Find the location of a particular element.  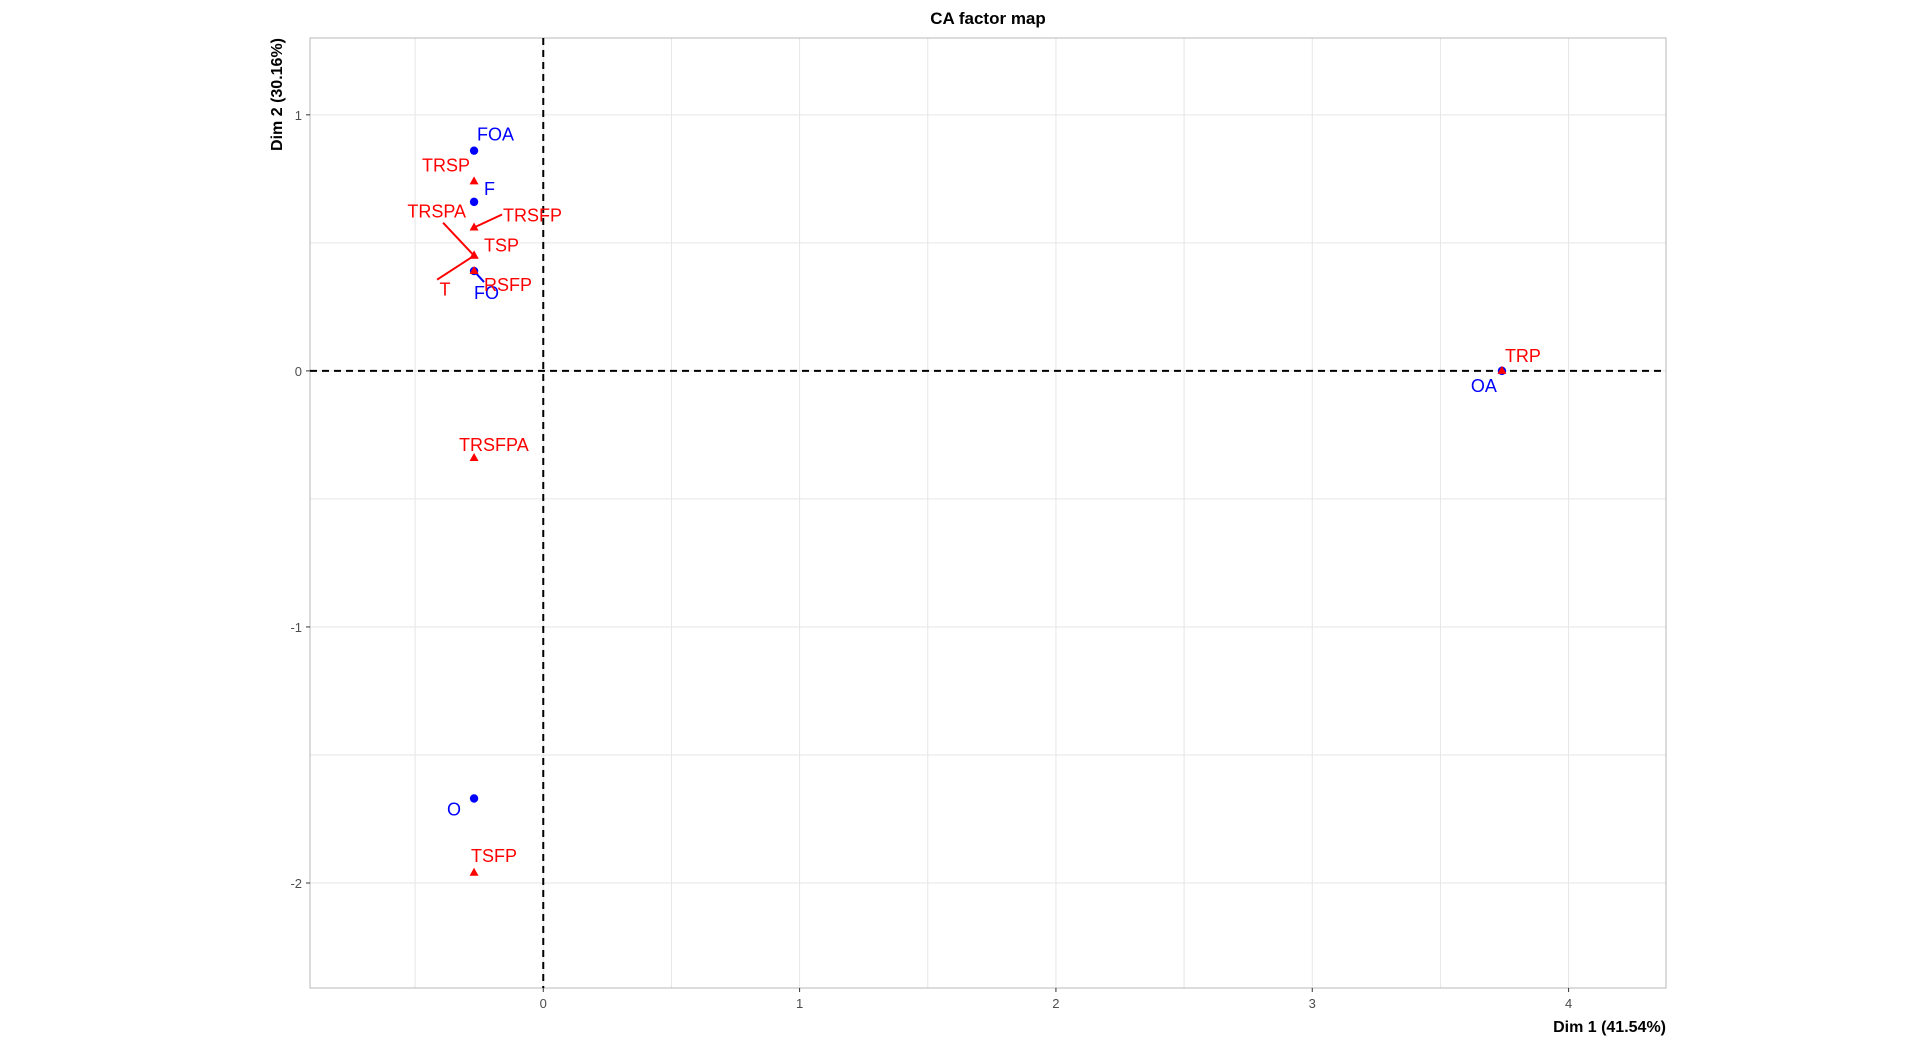

label-fo: FO is located at coordinates (486, 293).